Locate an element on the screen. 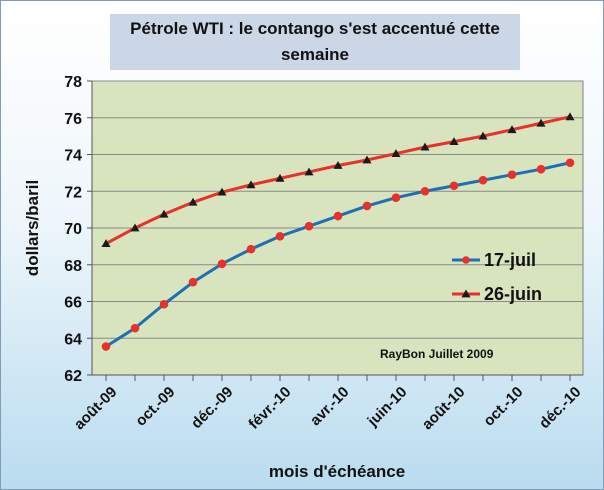 The height and width of the screenshot is (490, 604). y-tick-labels: 62 64 66 68 70 72 74 76 78 is located at coordinates (73, 229).